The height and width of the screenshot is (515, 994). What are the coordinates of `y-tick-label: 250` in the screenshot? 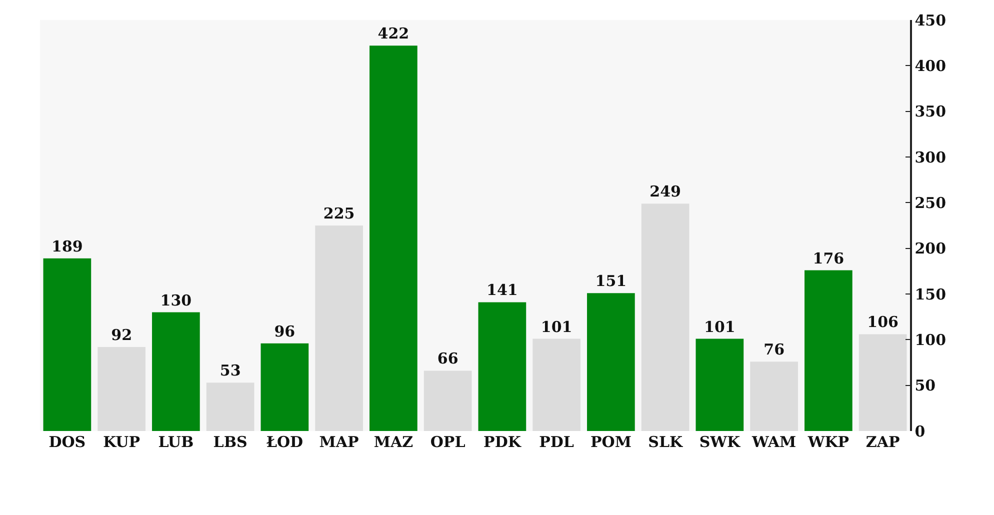 It's located at (930, 203).